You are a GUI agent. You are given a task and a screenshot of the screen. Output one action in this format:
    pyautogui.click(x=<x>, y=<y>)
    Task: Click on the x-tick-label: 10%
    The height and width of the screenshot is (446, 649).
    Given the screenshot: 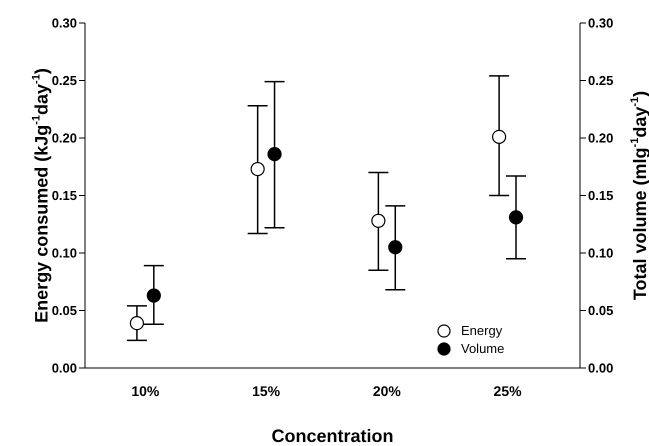 What is the action you would take?
    pyautogui.click(x=145, y=390)
    